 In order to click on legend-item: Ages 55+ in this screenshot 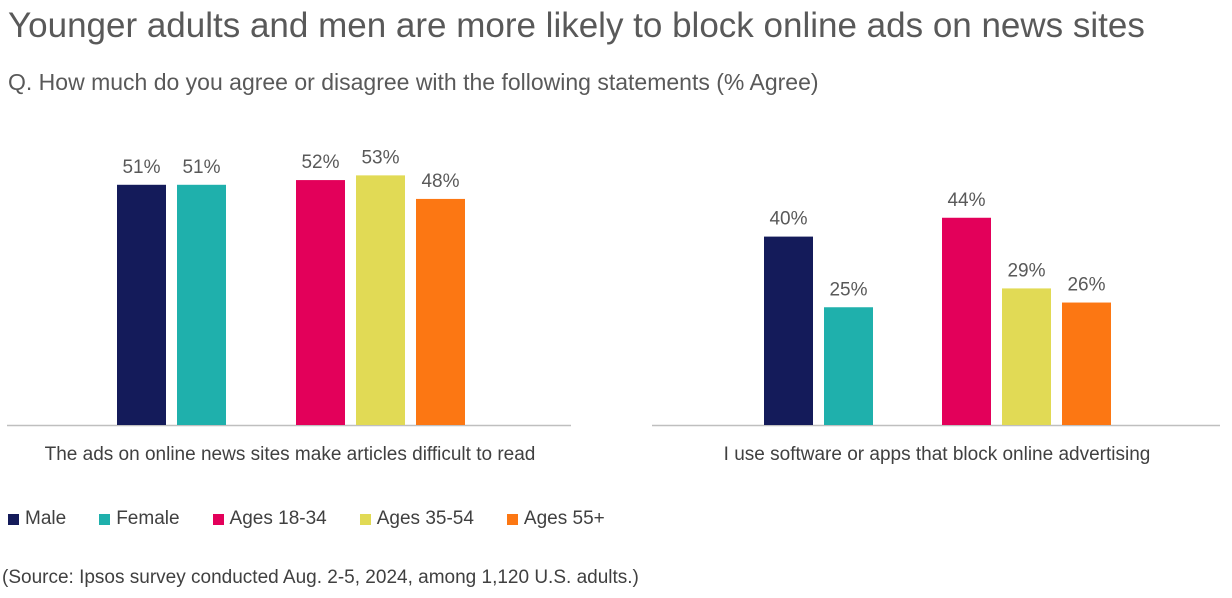, I will do `click(555, 519)`.